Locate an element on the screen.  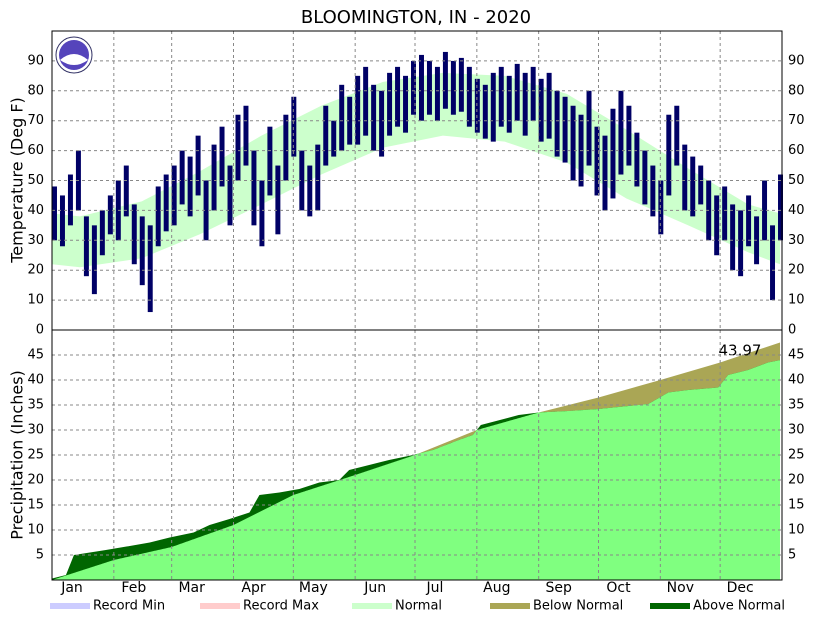
x-tick-label: Feb is located at coordinates (133, 588).